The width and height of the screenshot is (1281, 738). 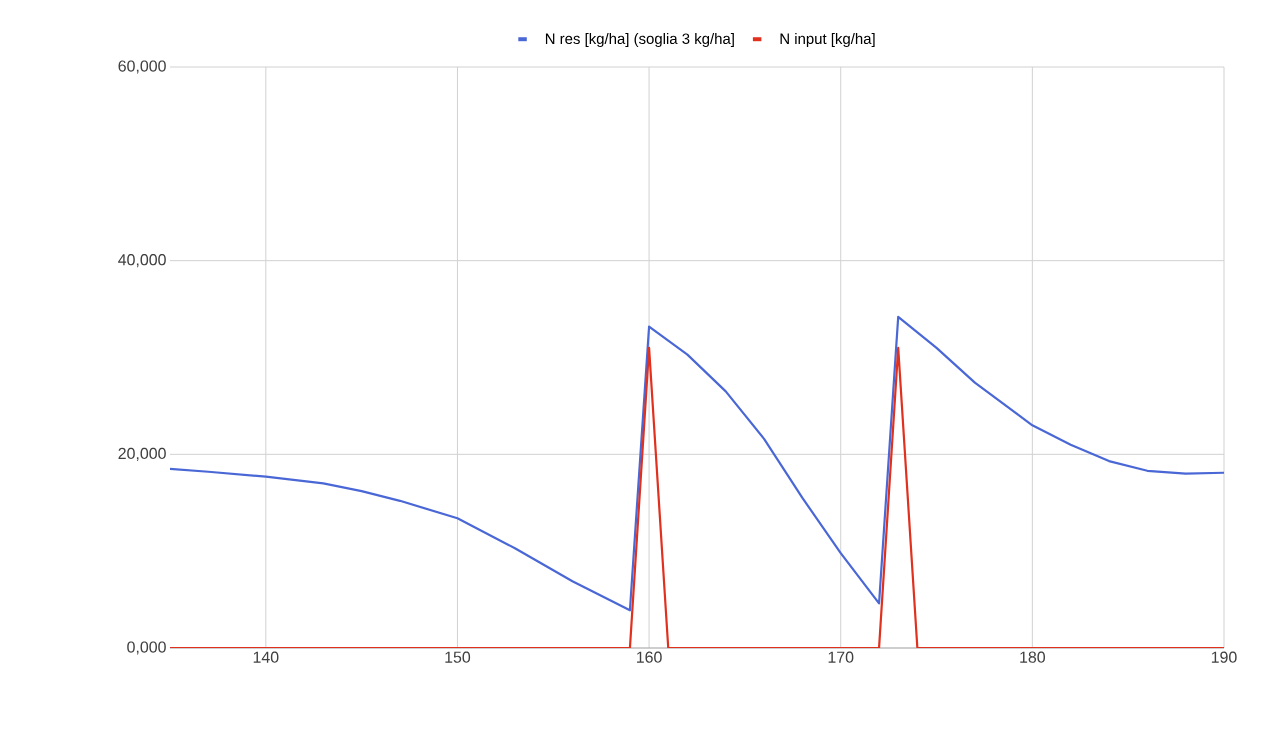 I want to click on y-tick-label: 0,000, so click(x=146, y=648).